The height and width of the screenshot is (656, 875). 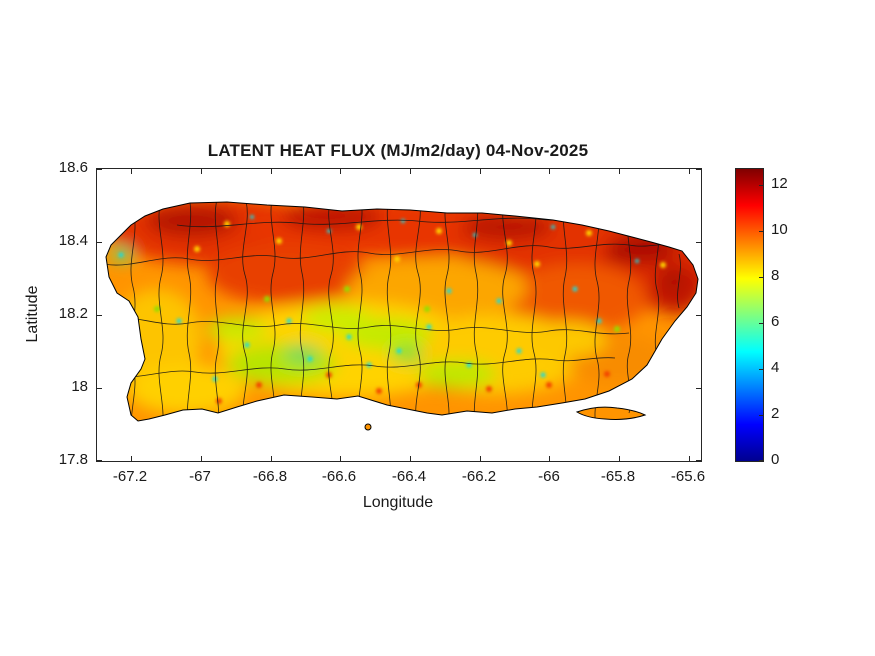 I want to click on y-tick-label: 18.4, so click(x=73, y=240).